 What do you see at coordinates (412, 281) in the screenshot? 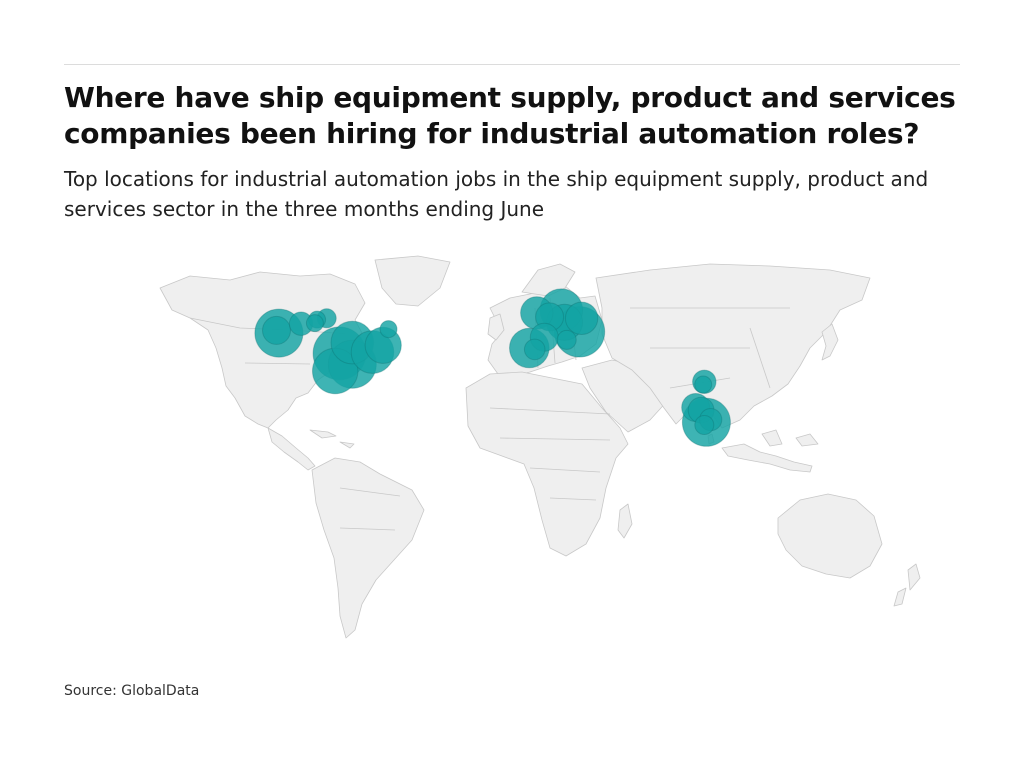
I see `greenland-landmass` at bounding box center [412, 281].